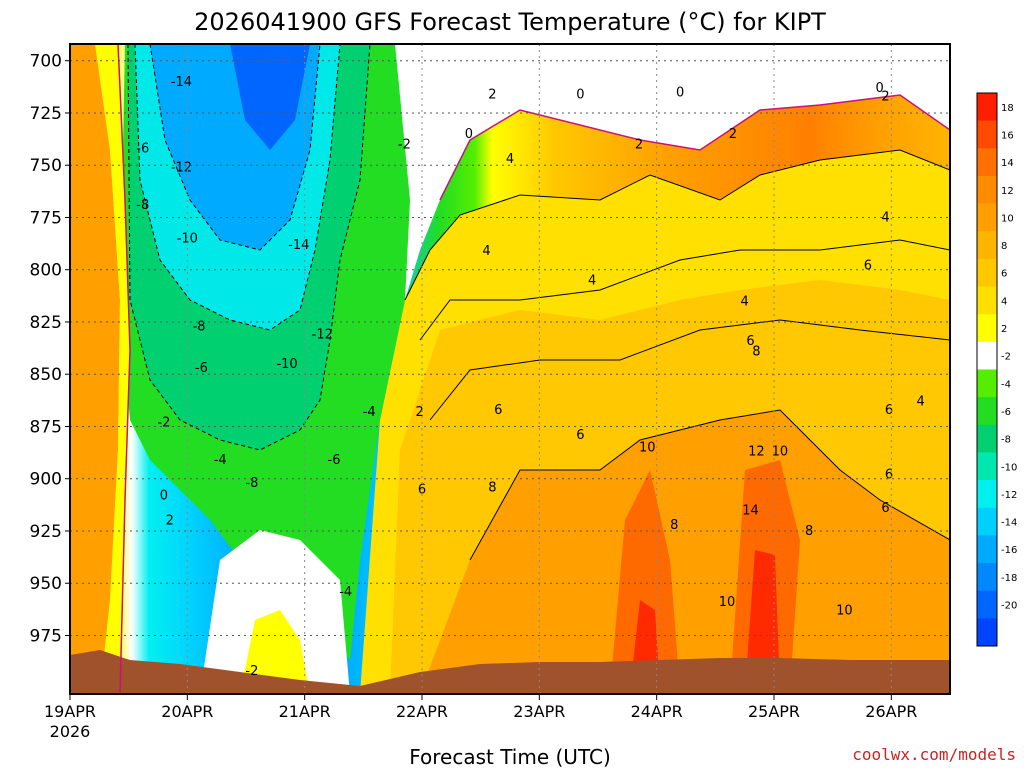  What do you see at coordinates (46, 166) in the screenshot?
I see `y-tick-label: 750` at bounding box center [46, 166].